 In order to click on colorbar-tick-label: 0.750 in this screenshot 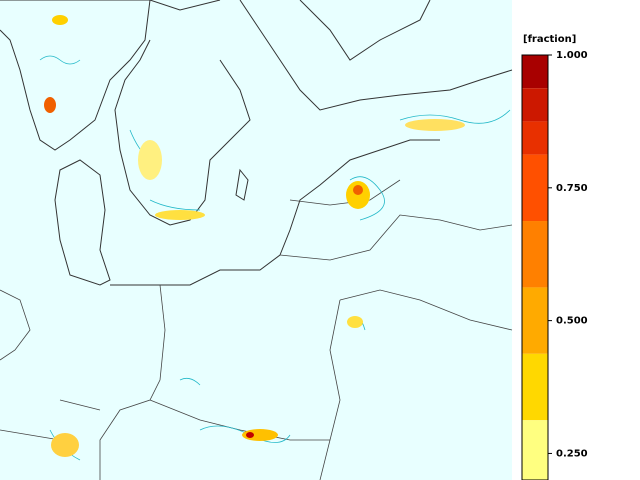, I will do `click(572, 188)`.